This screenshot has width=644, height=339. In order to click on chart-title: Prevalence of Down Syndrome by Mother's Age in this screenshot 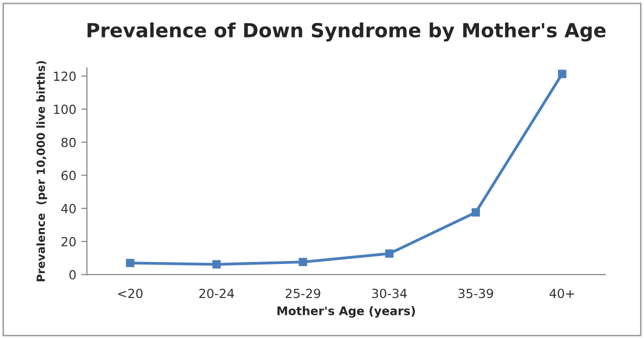, I will do `click(347, 32)`.